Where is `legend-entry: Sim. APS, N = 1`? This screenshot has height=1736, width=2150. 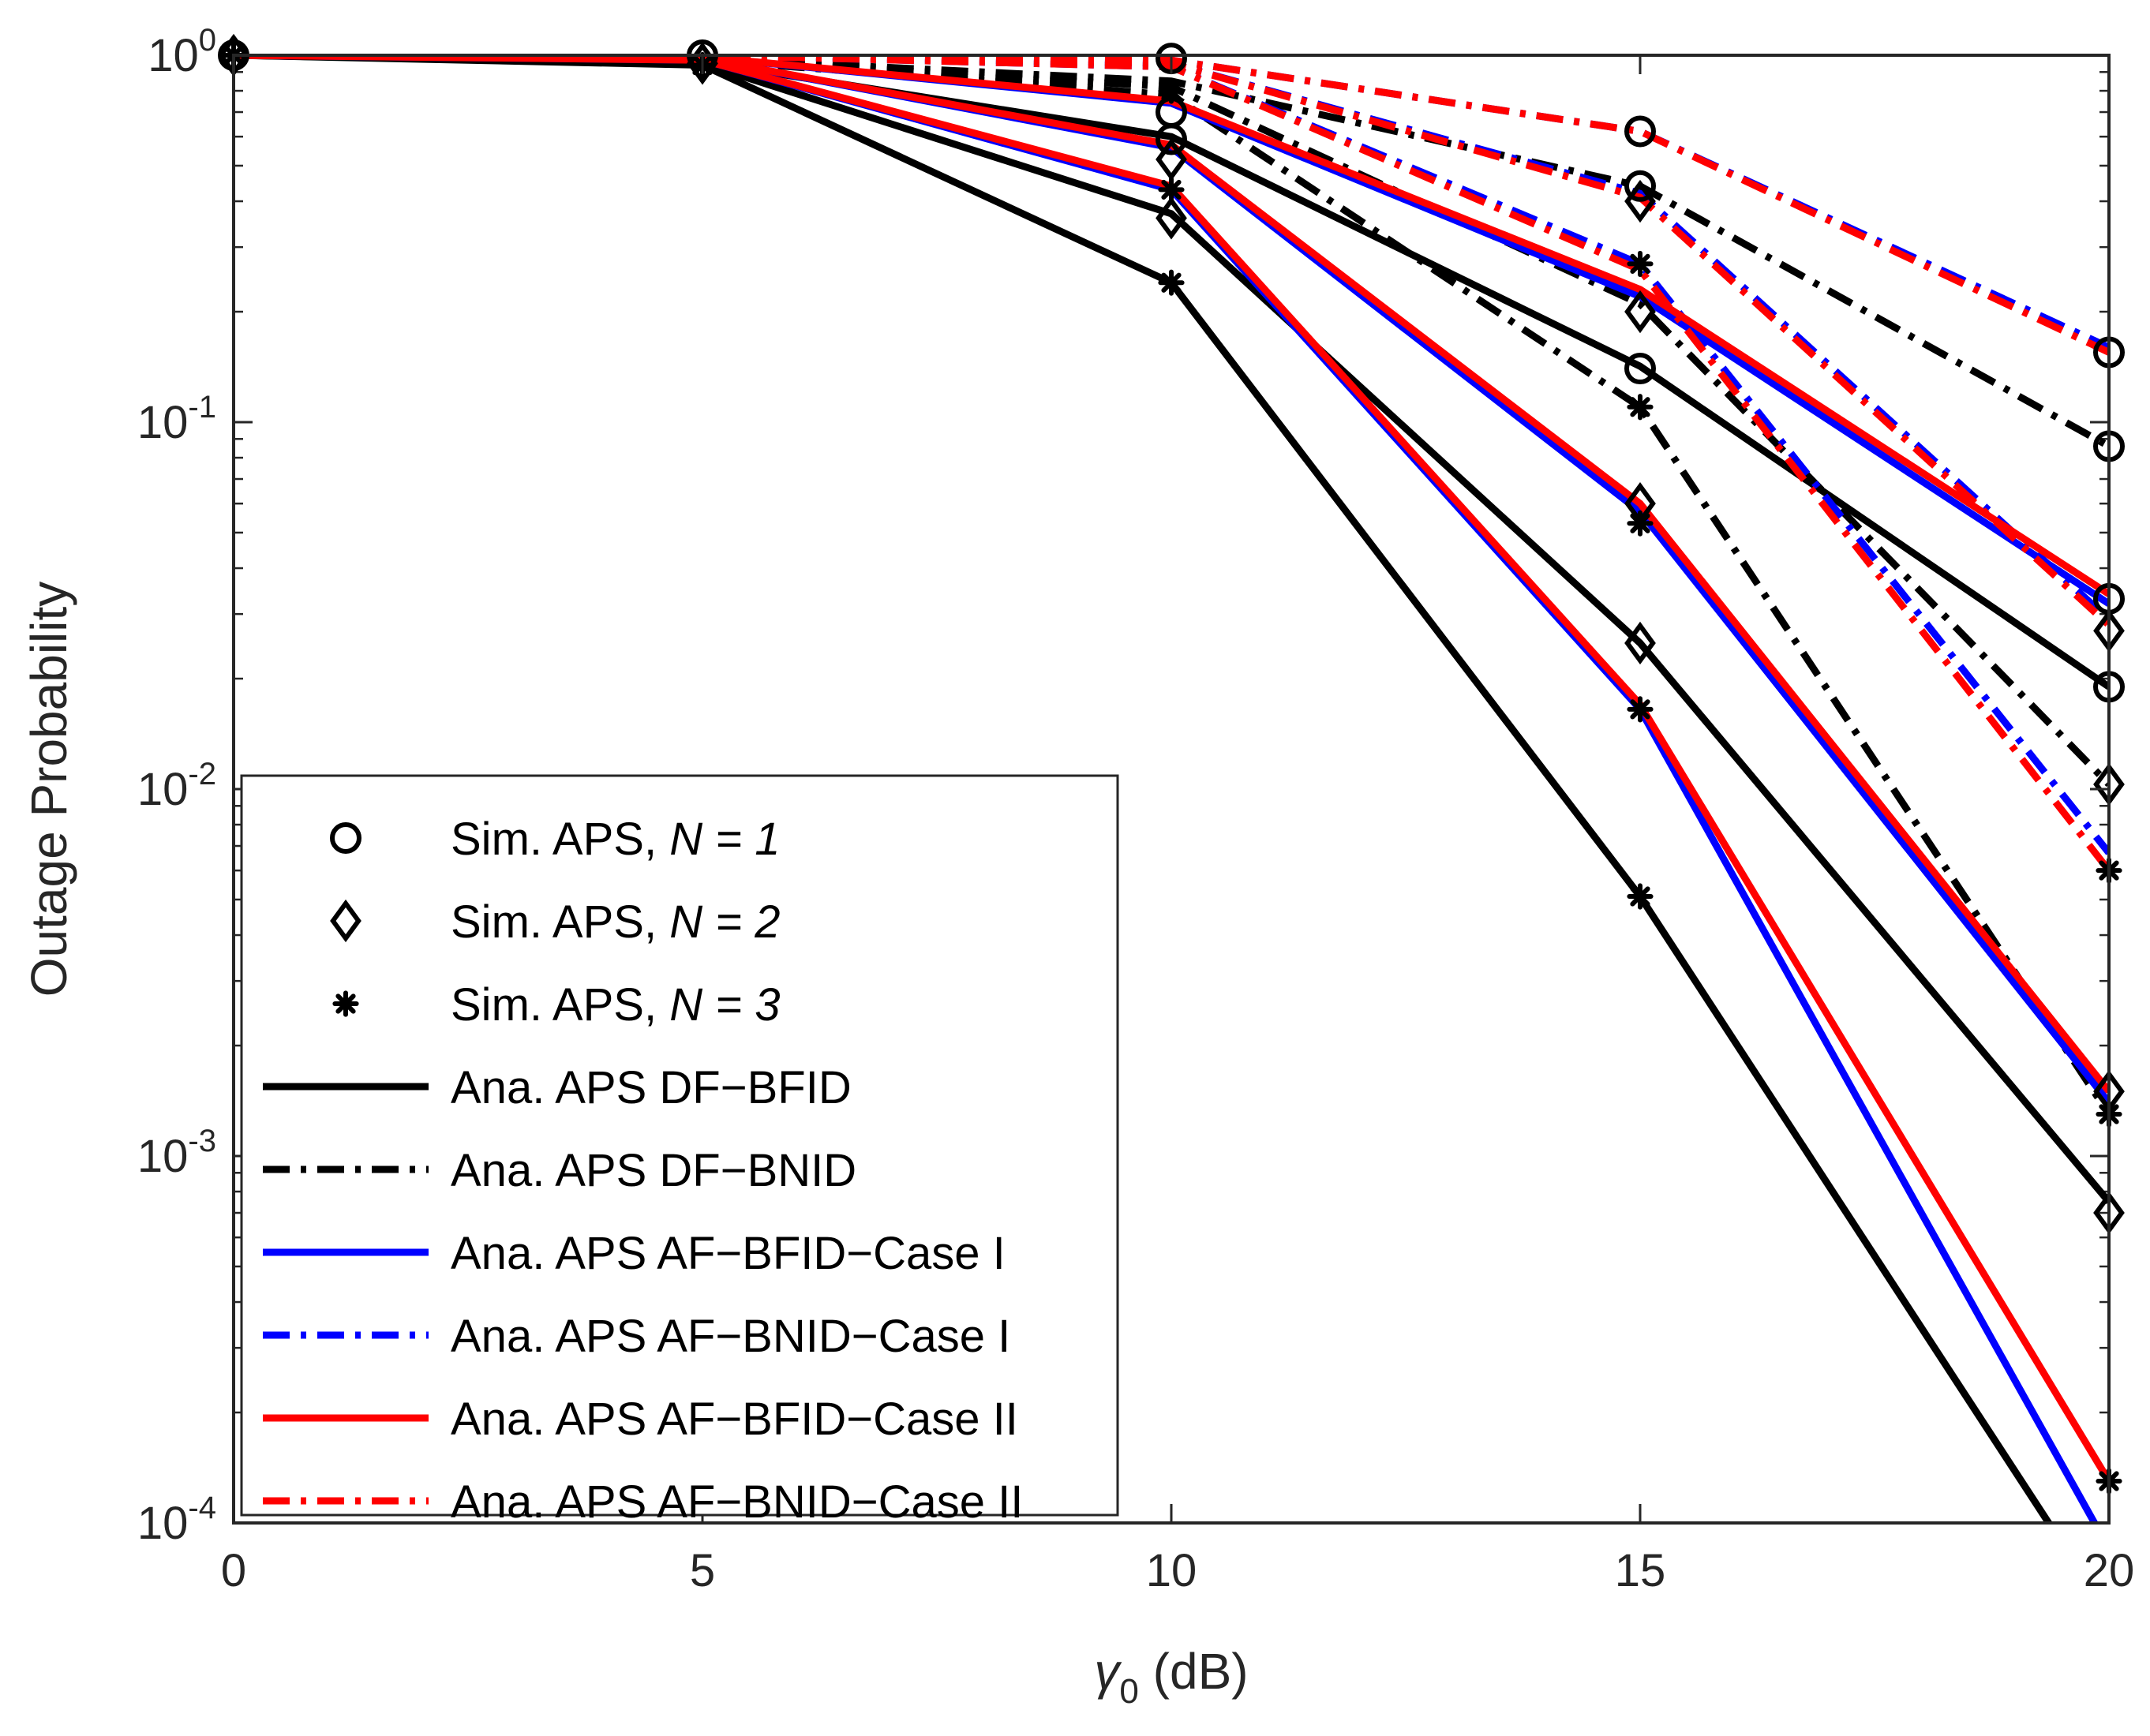 legend-entry: Sim. APS, N = 1 is located at coordinates (555, 839).